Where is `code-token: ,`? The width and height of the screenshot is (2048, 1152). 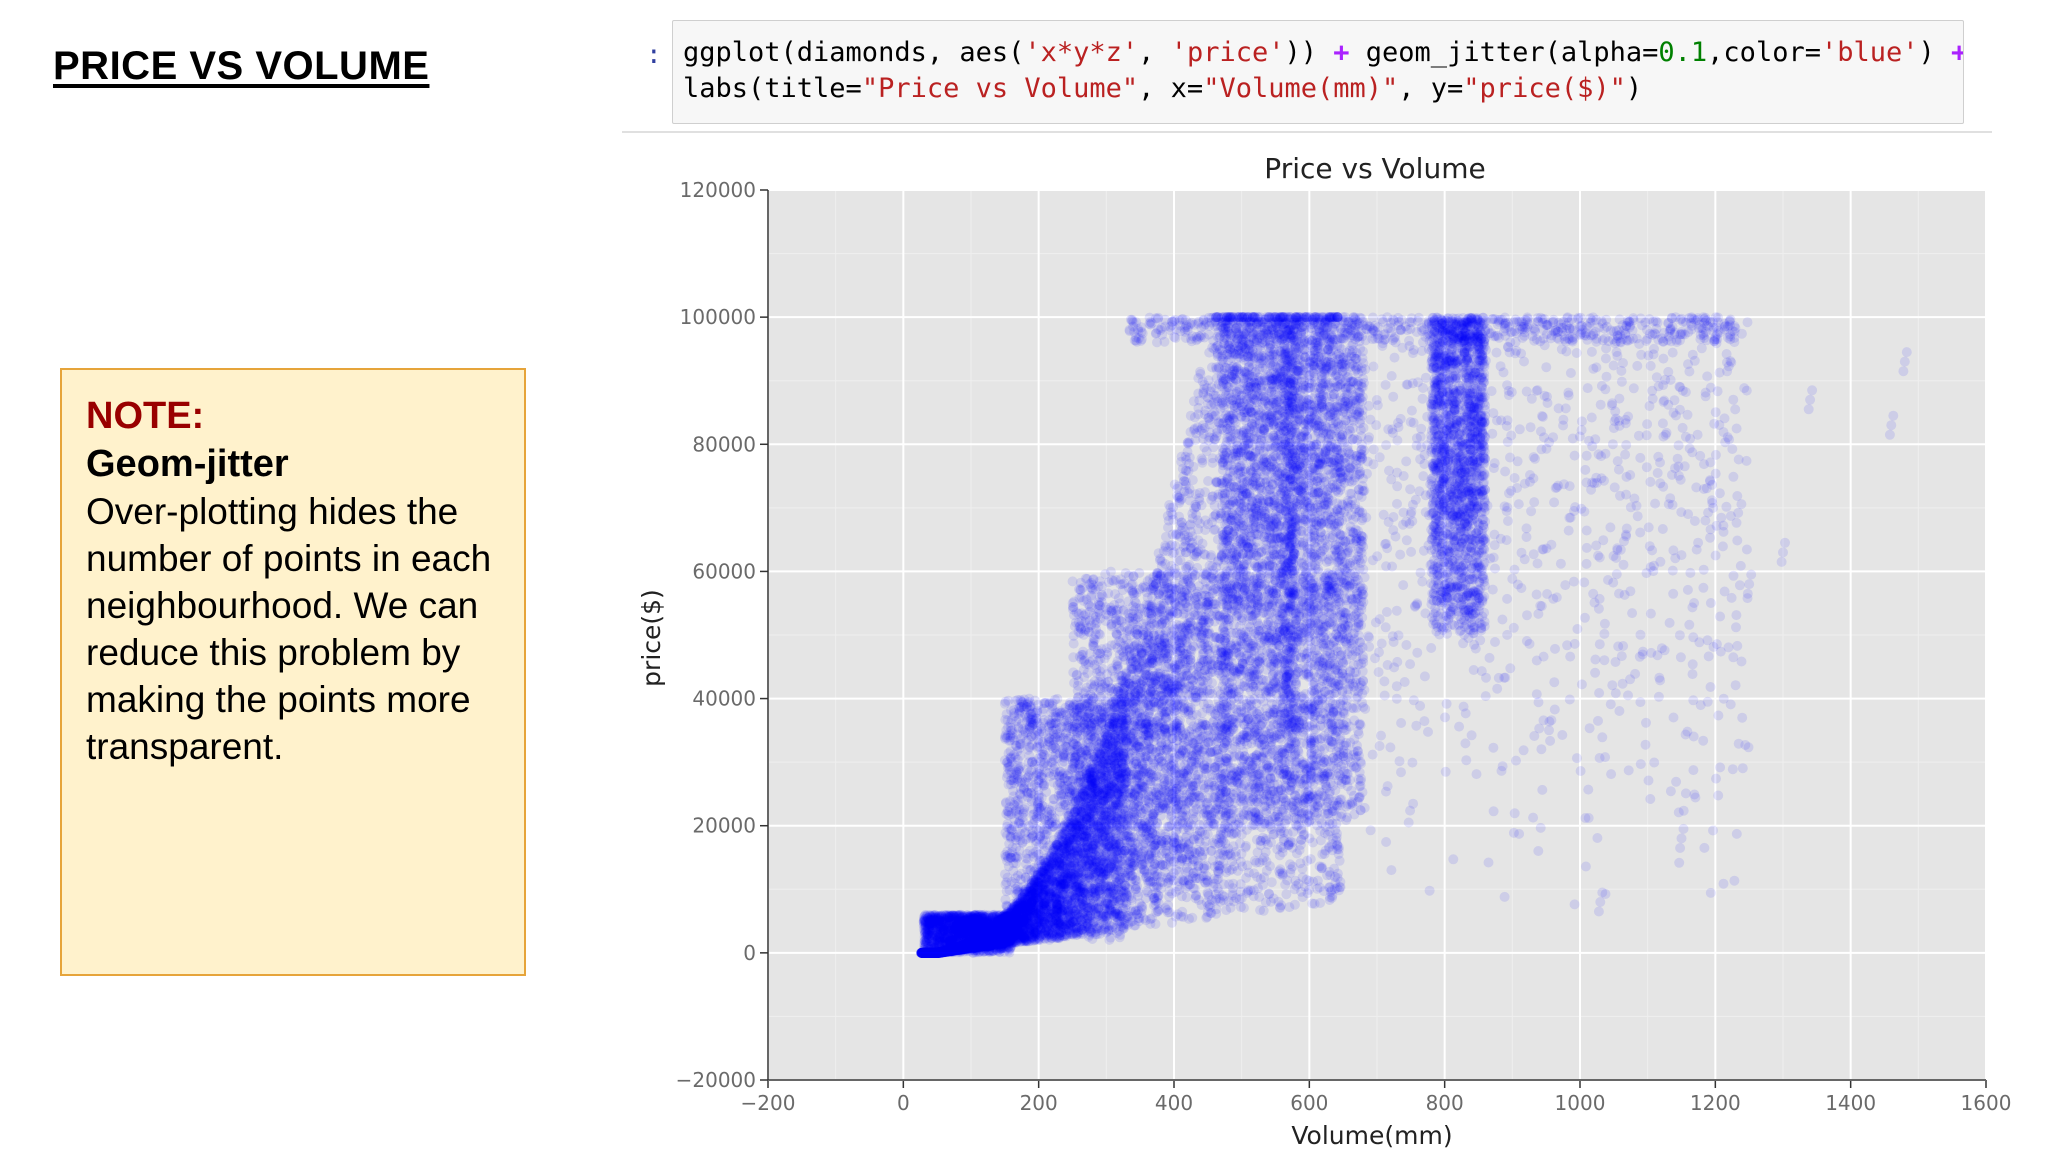
code-token: , is located at coordinates (1154, 52).